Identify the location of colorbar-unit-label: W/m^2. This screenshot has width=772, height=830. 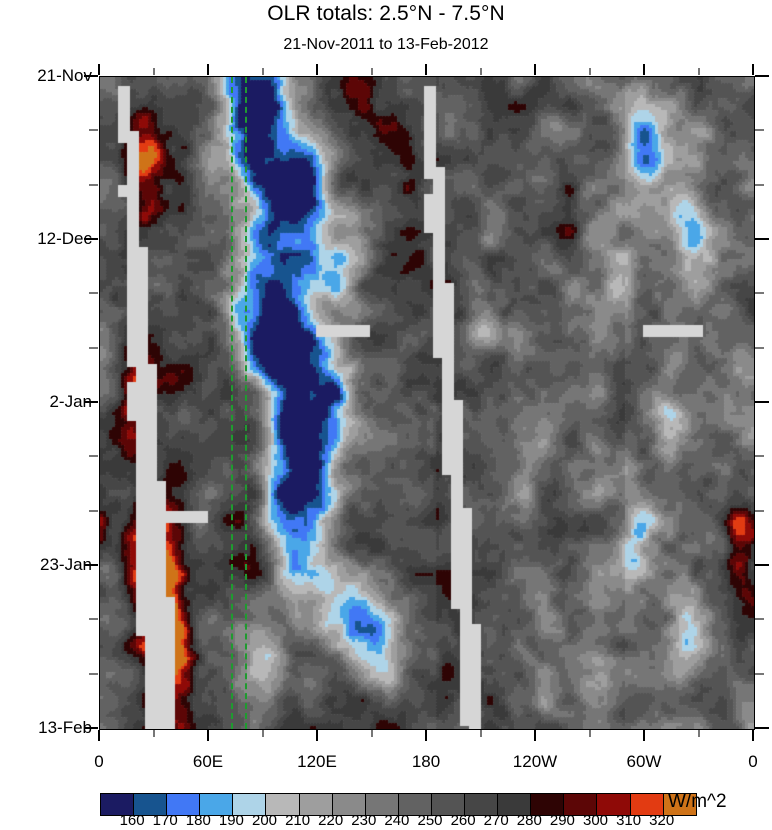
(697, 801).